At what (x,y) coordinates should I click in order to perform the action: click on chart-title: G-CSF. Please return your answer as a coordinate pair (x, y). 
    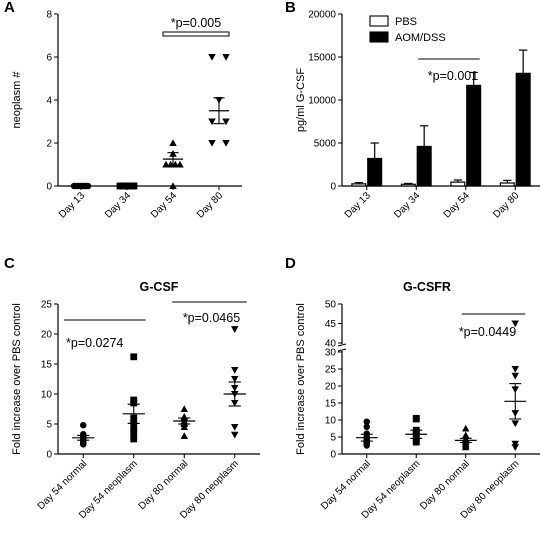
    Looking at the image, I should click on (159, 287).